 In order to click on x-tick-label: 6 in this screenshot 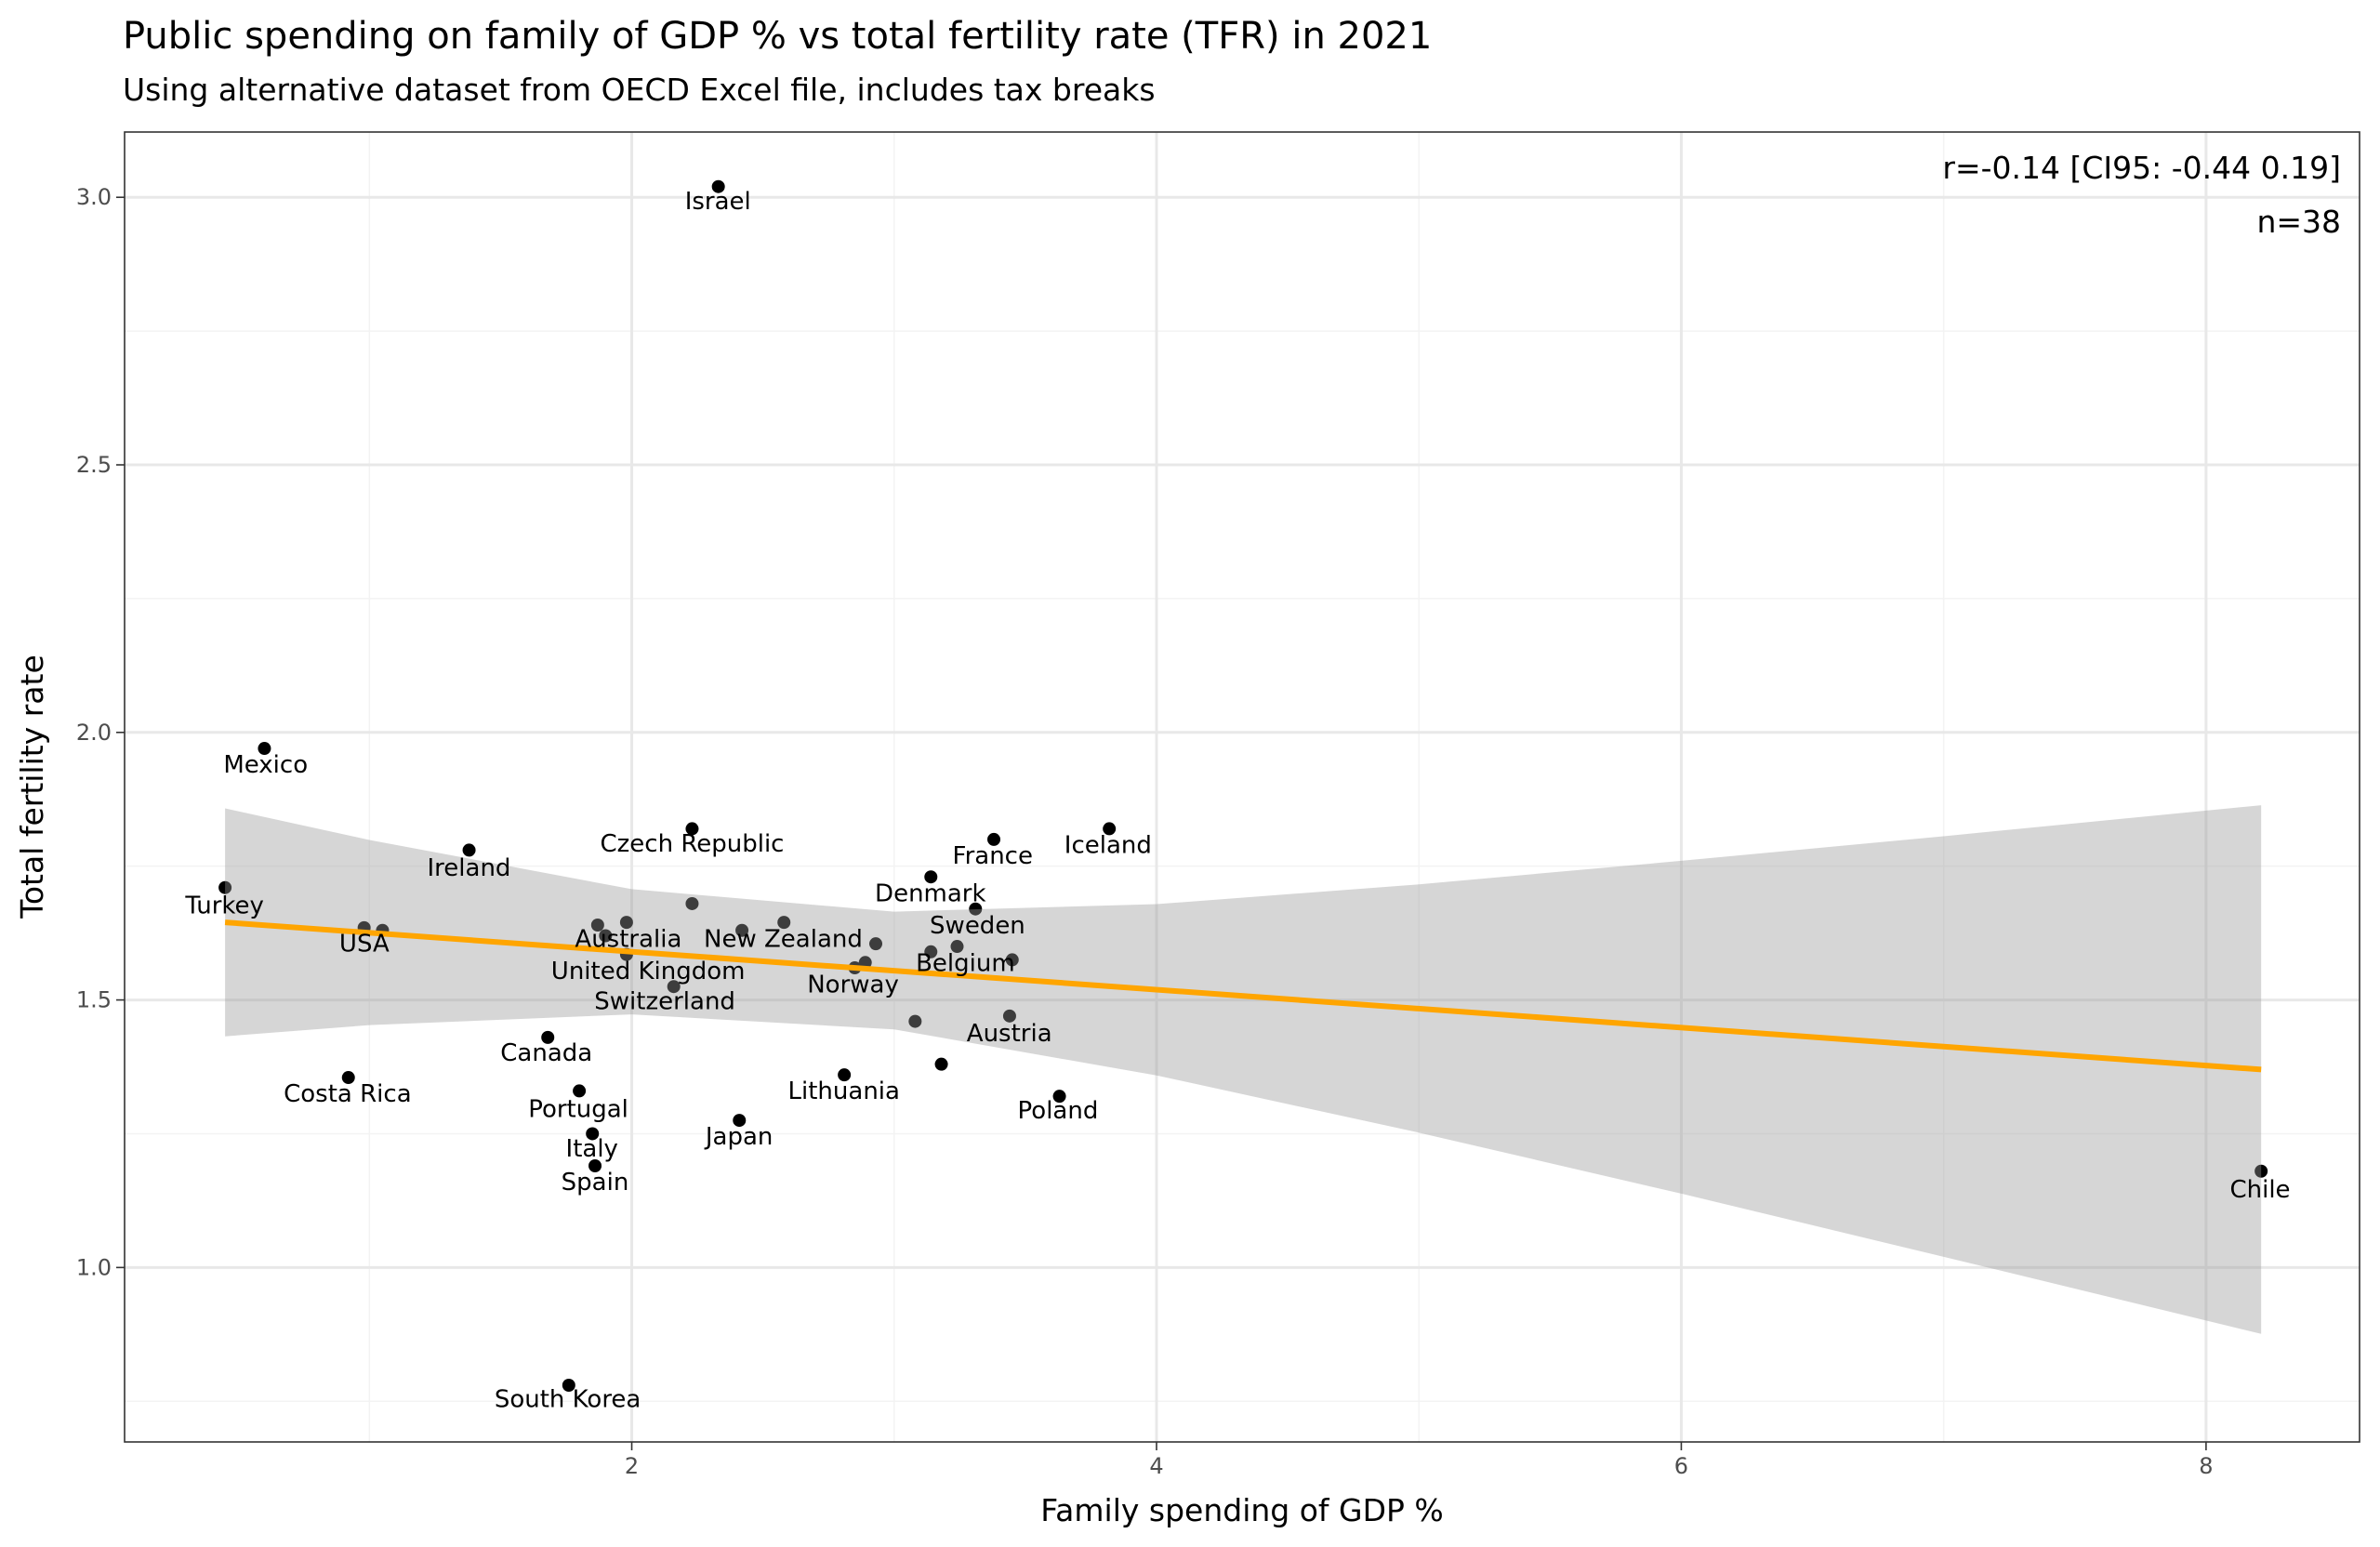, I will do `click(1681, 1466)`.